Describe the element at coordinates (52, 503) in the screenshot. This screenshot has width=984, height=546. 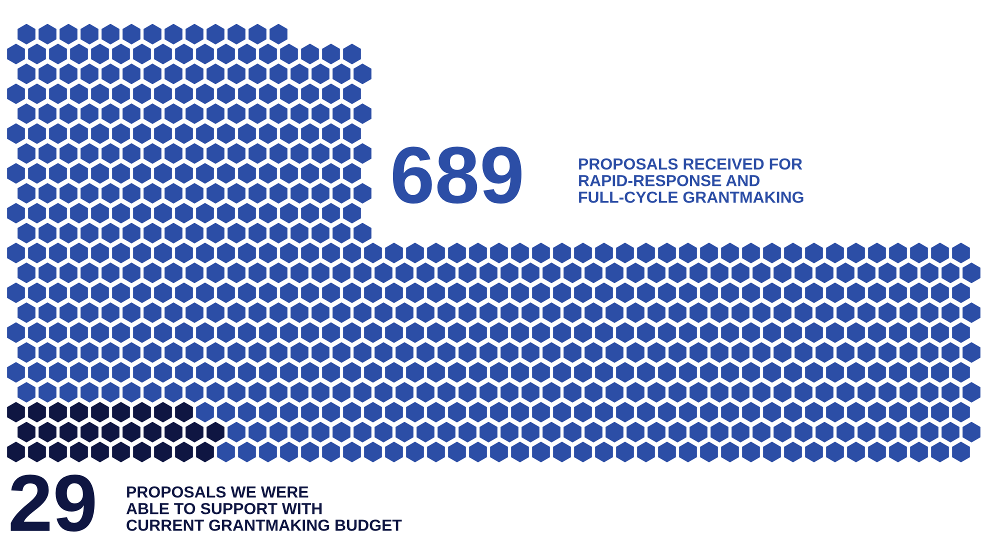
I see `data-label: 29` at that location.